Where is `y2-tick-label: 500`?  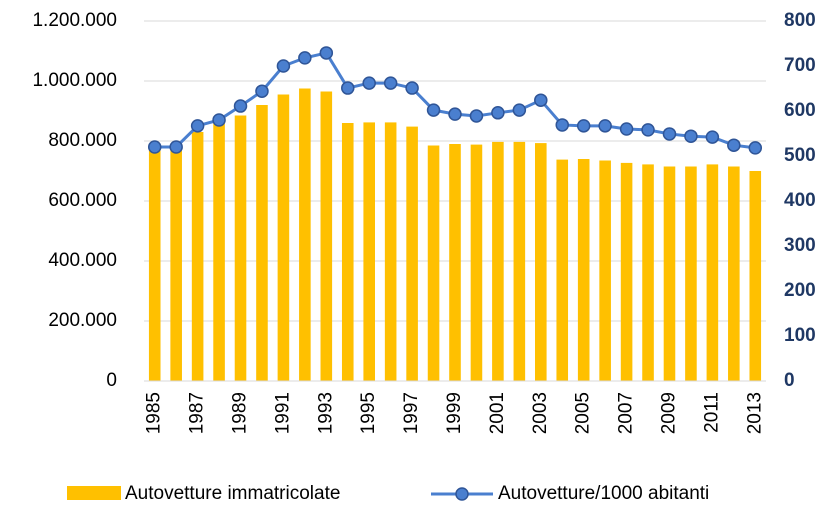 y2-tick-label: 500 is located at coordinates (800, 155).